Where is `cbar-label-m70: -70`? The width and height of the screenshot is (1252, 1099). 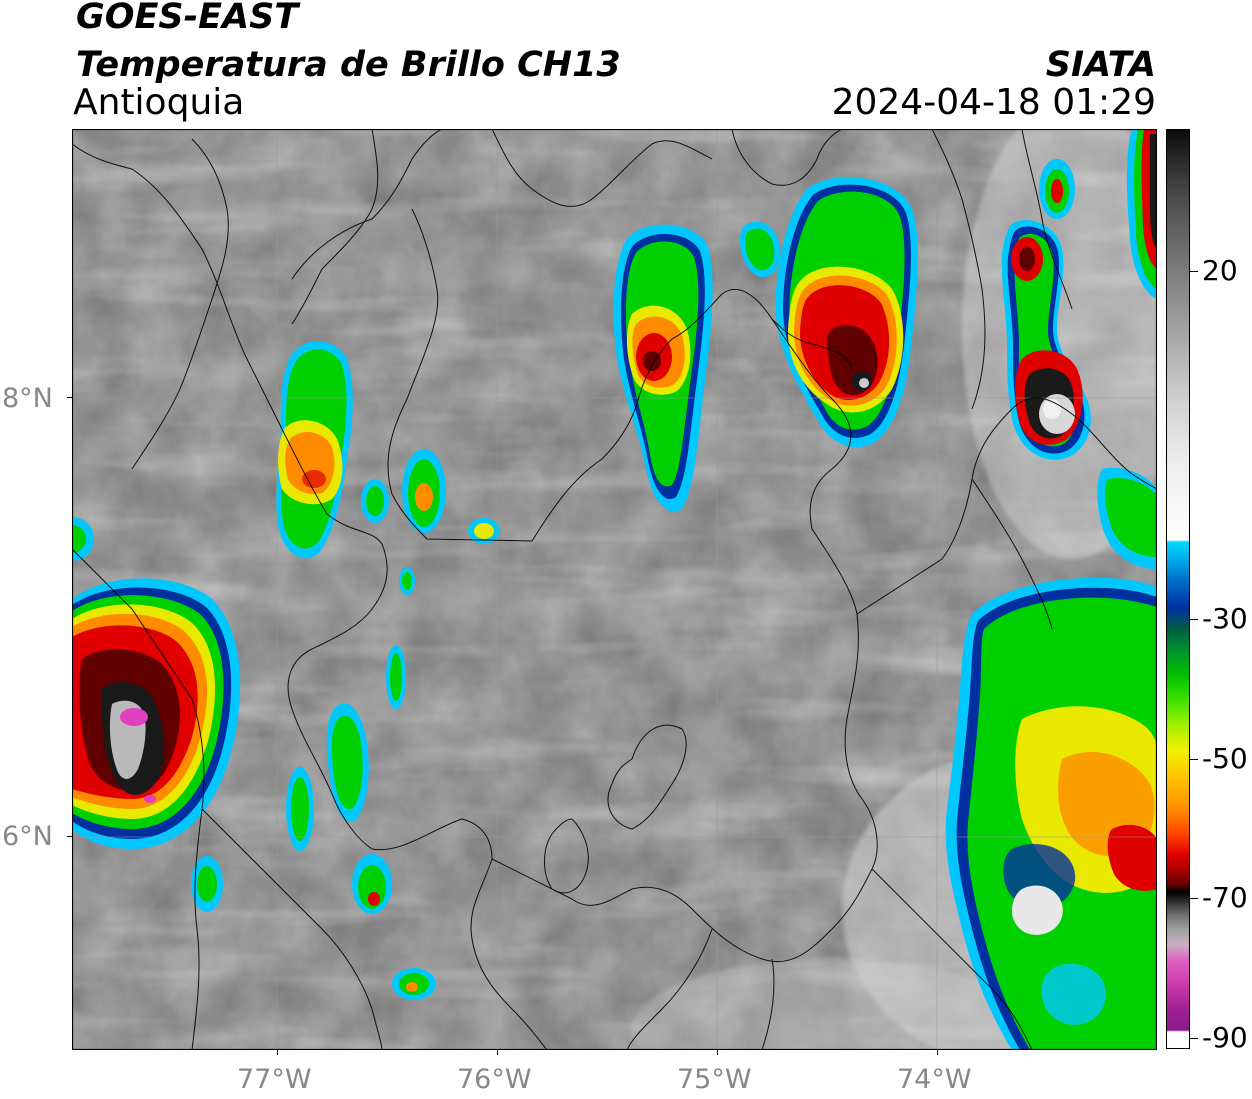
cbar-label-m70: -70 is located at coordinates (1225, 897).